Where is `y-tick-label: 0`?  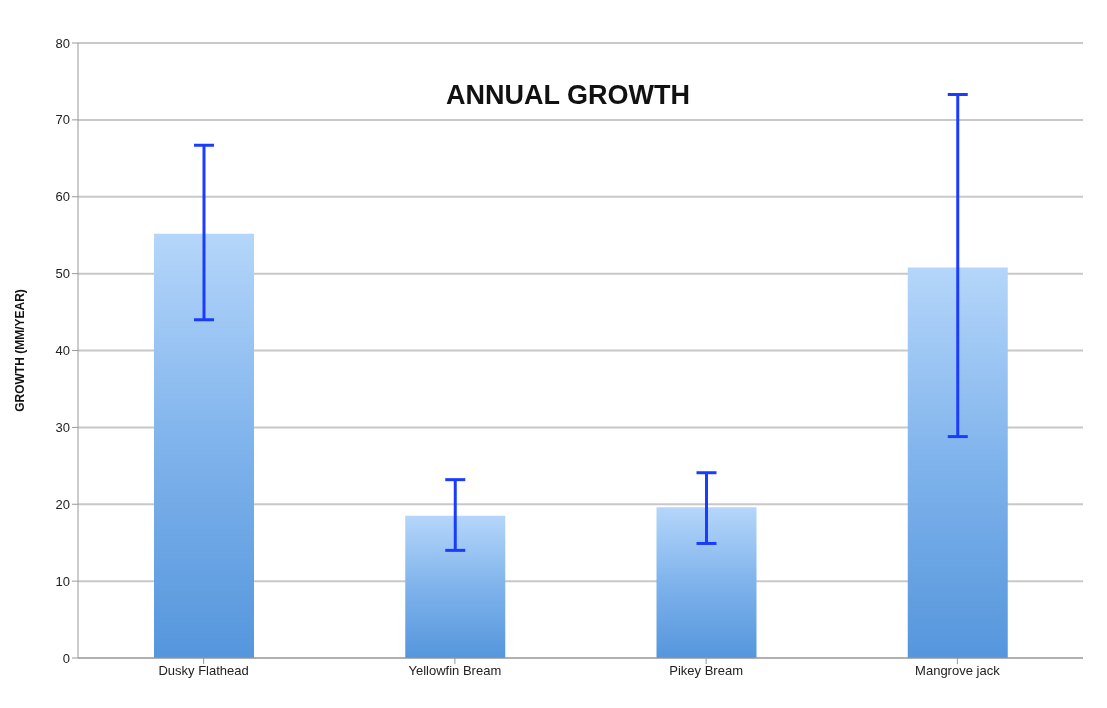
y-tick-label: 0 is located at coordinates (66, 658).